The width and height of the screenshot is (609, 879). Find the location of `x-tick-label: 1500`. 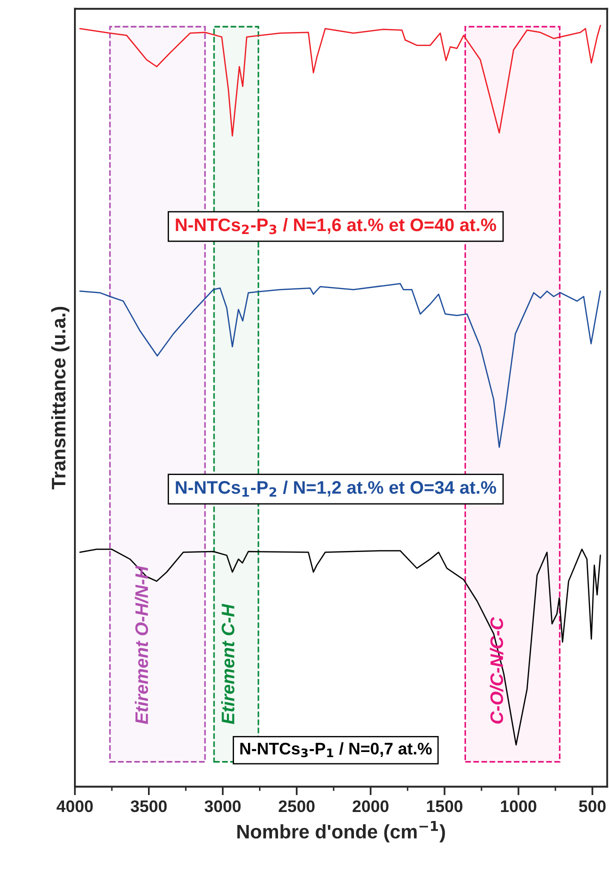

x-tick-label: 1500 is located at coordinates (444, 806).